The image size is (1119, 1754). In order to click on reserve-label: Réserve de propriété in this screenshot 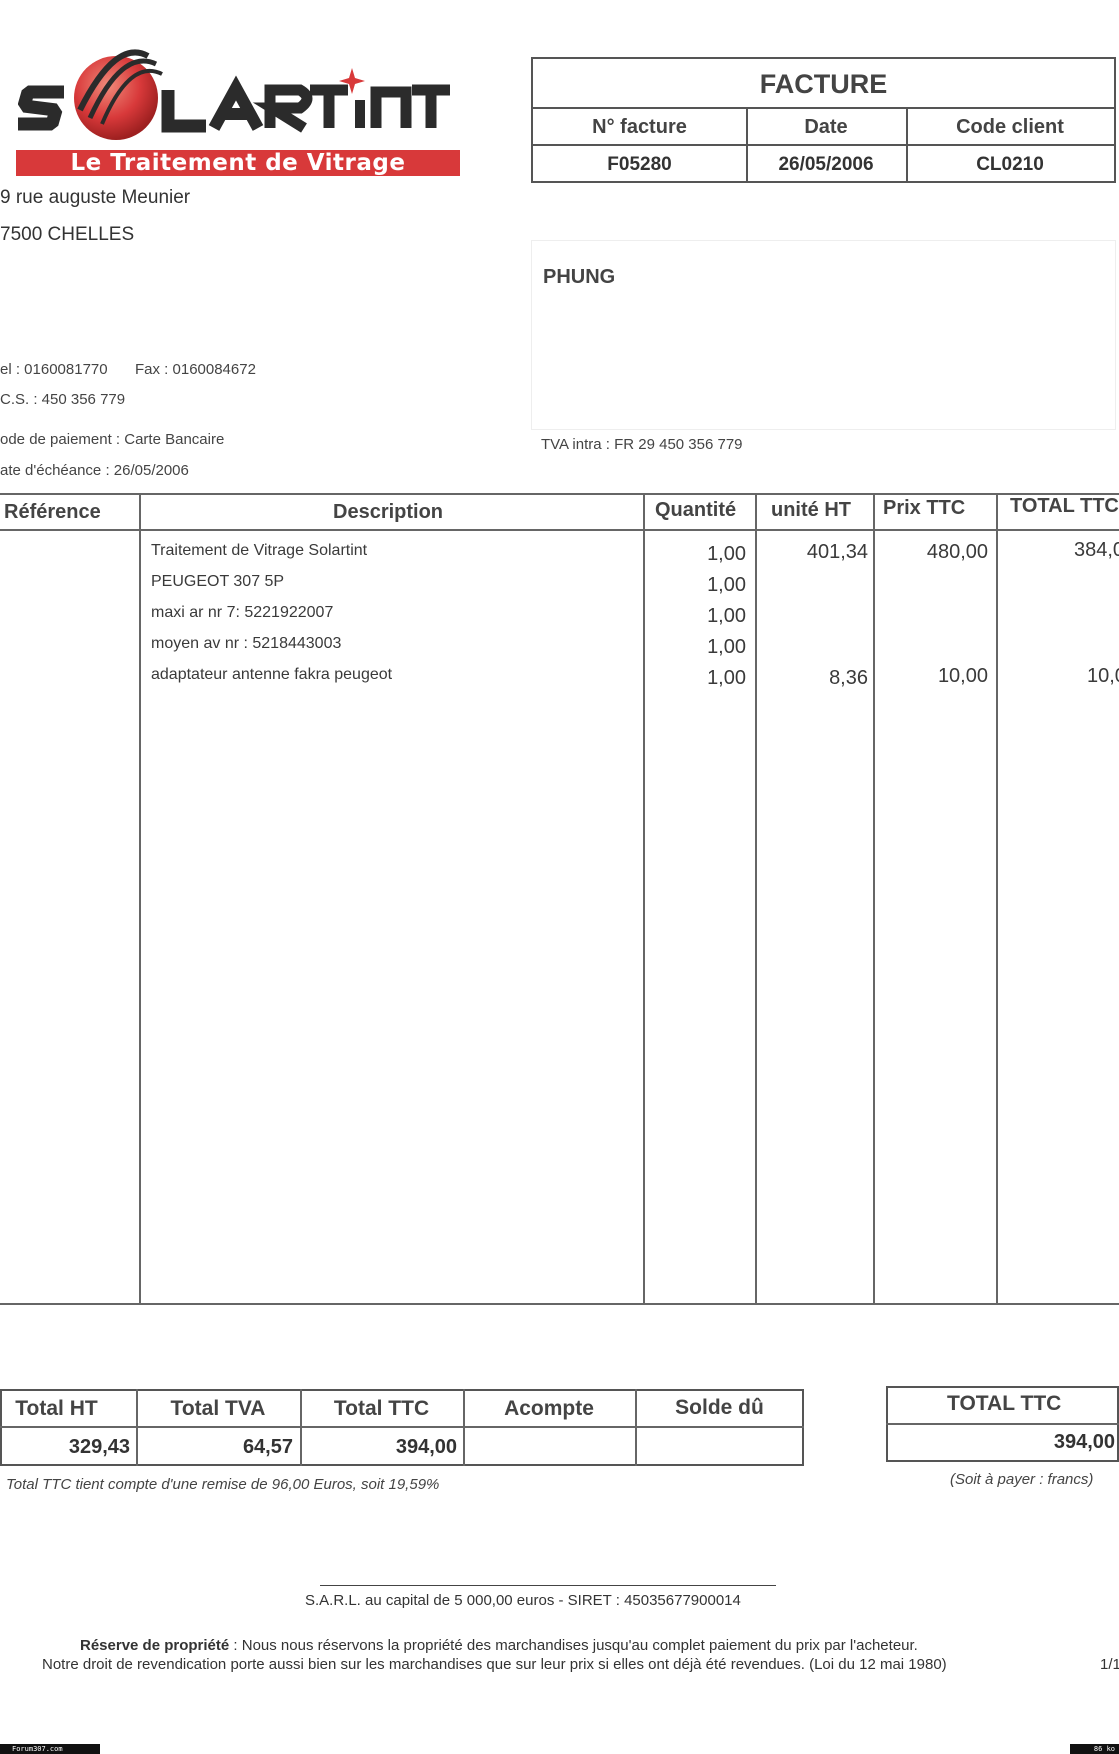, I will do `click(155, 1645)`.